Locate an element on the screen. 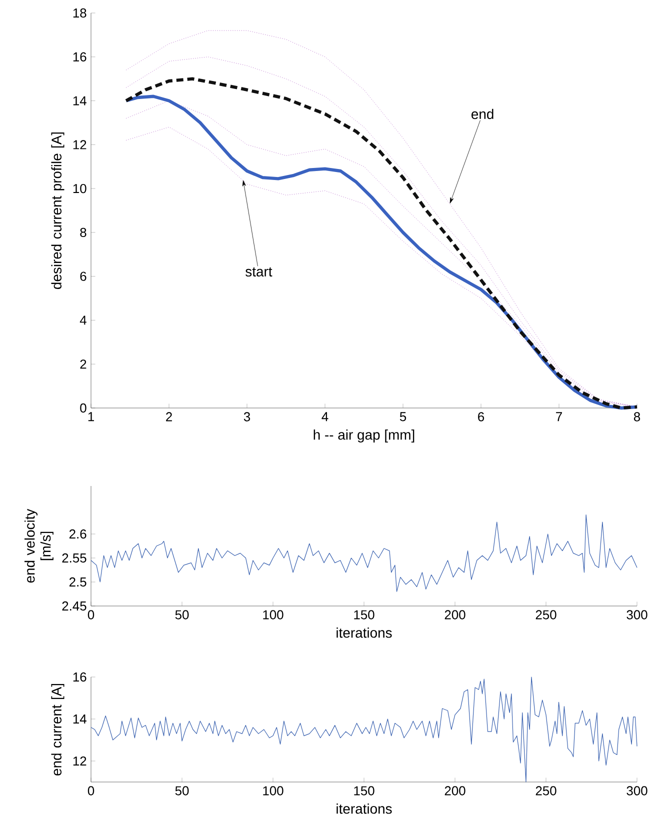 The width and height of the screenshot is (667, 836). y-axis-title: desired current profile [A] is located at coordinates (57, 210).